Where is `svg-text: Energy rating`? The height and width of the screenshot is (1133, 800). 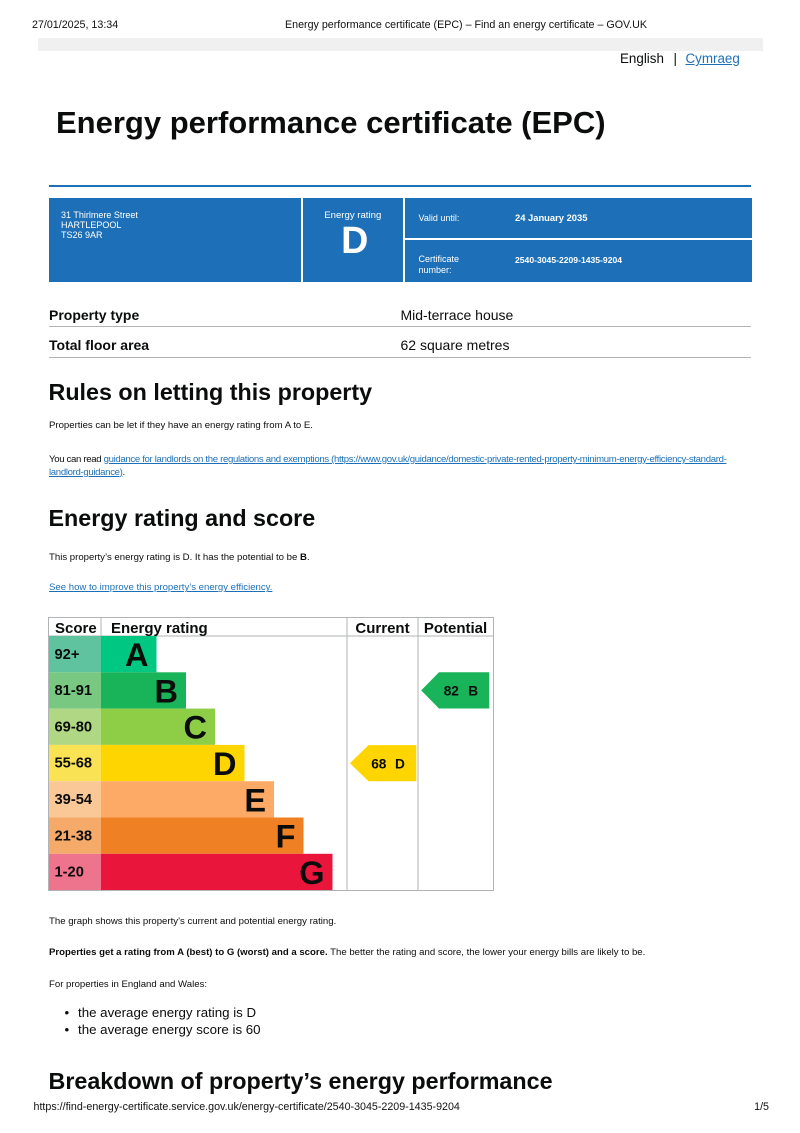
svg-text: Energy rating is located at coordinates (159, 628).